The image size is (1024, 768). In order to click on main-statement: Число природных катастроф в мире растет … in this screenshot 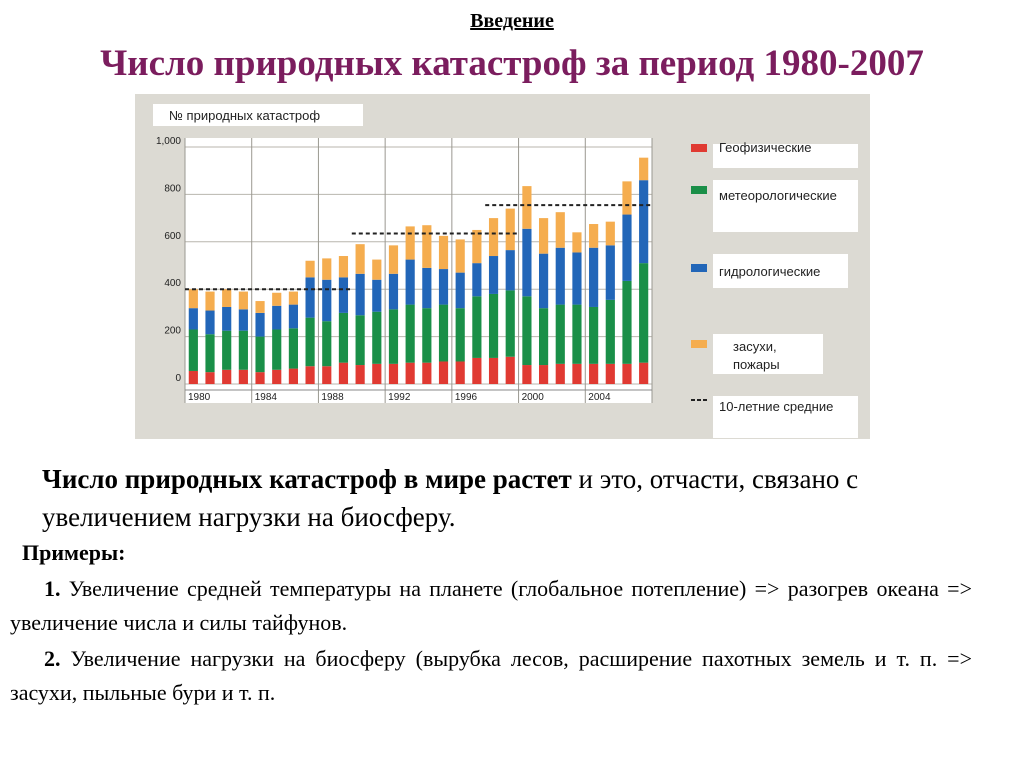, I will do `click(492, 498)`.